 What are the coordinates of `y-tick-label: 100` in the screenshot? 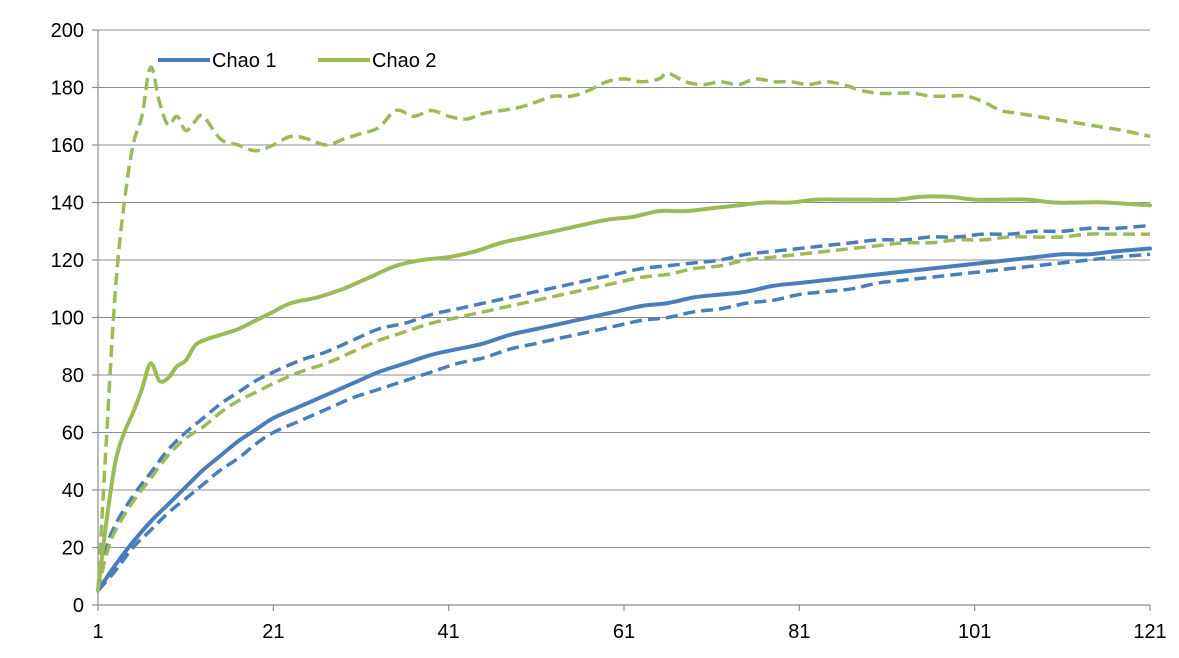 It's located at (67, 319).